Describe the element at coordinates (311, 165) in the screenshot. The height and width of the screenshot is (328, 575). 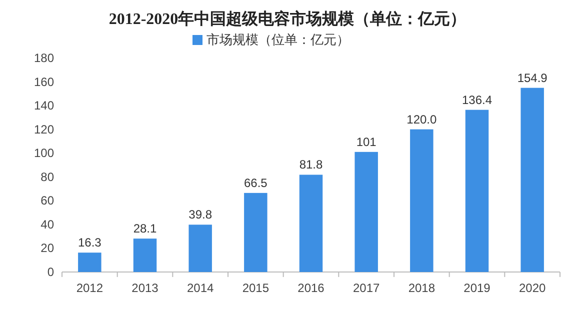
I see `data-label: 81.8` at that location.